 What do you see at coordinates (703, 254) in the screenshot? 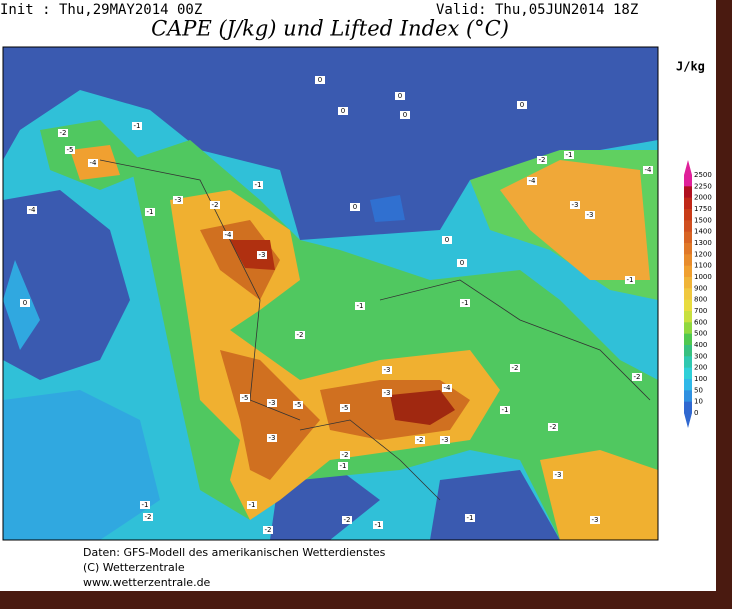
I see `colorbar-label: 1200` at bounding box center [703, 254].